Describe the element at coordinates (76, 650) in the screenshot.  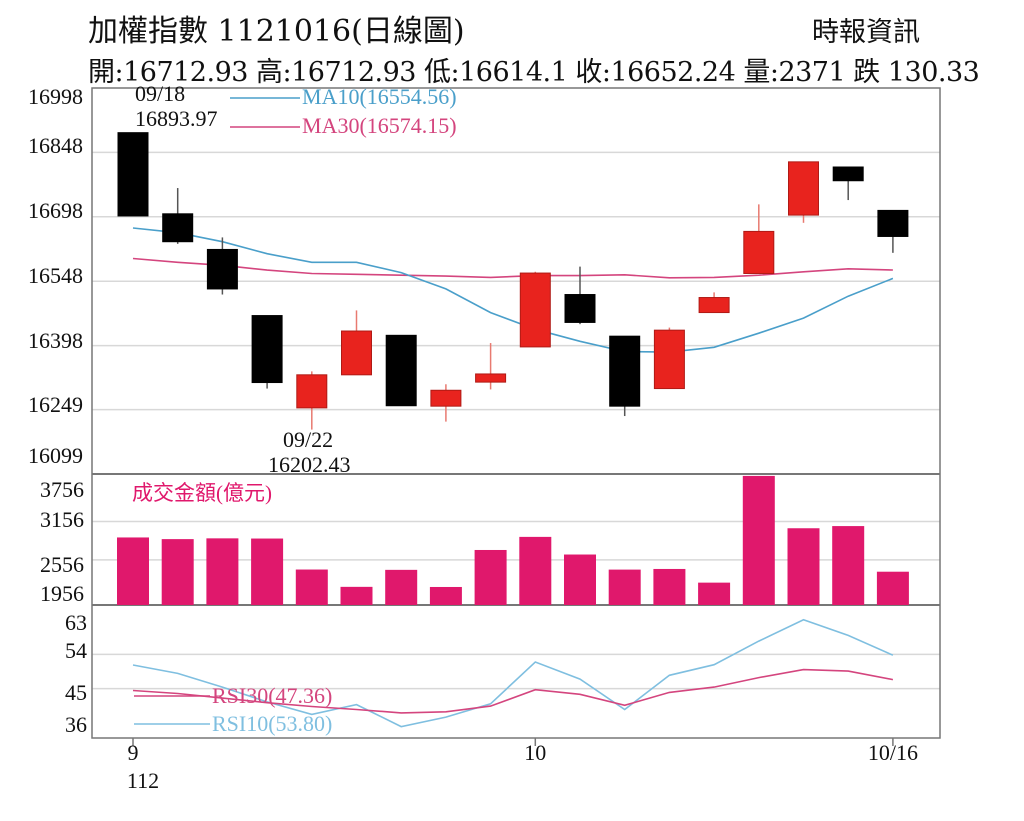
I see `rsi-tick-label: 54` at that location.